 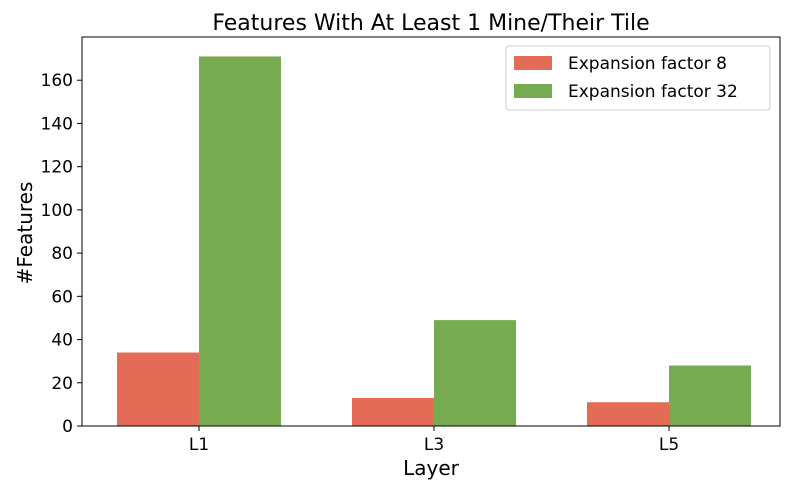 I want to click on legend-box, so click(x=638, y=78).